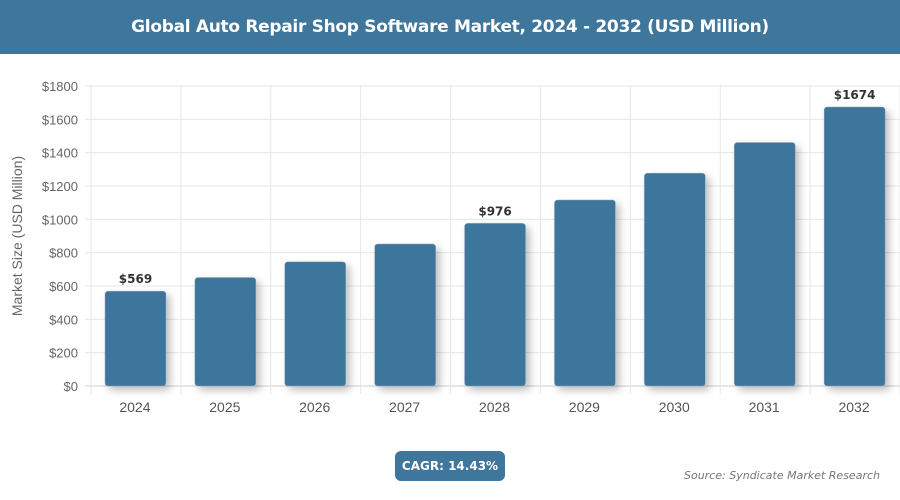  Describe the element at coordinates (60, 119) in the screenshot. I see `y-tick-label: $1600` at that location.